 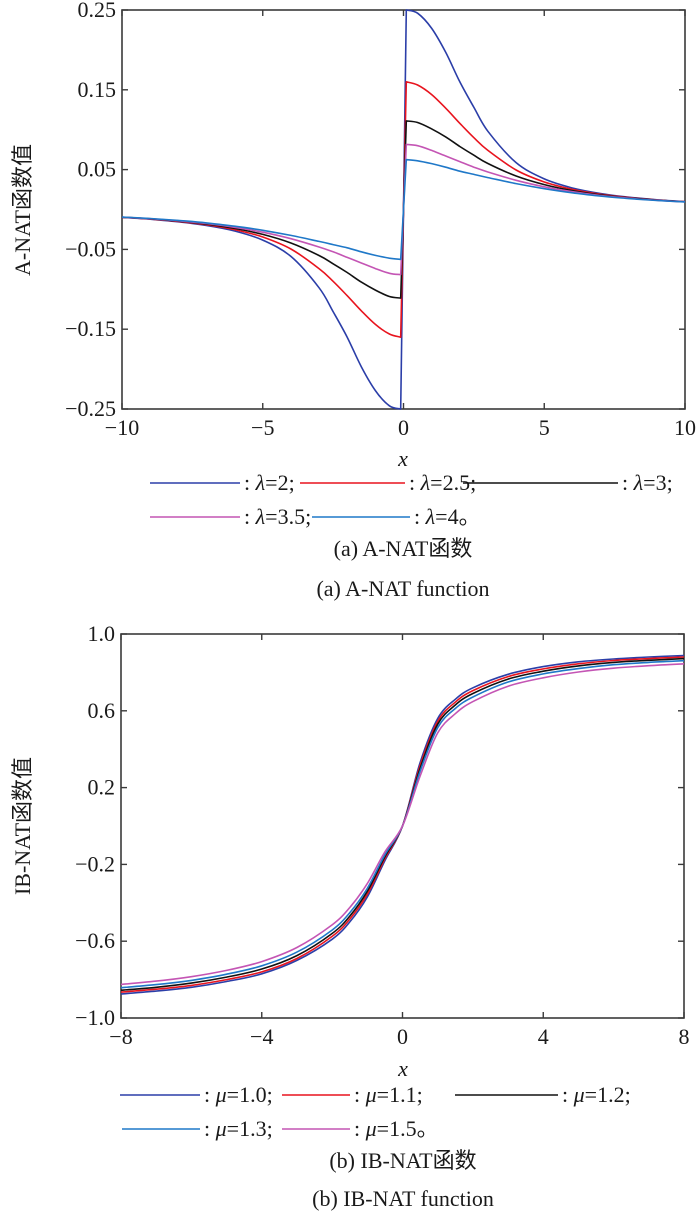 What do you see at coordinates (22, 210) in the screenshot?
I see `chart-a-ylabel: A-NAT函数值` at bounding box center [22, 210].